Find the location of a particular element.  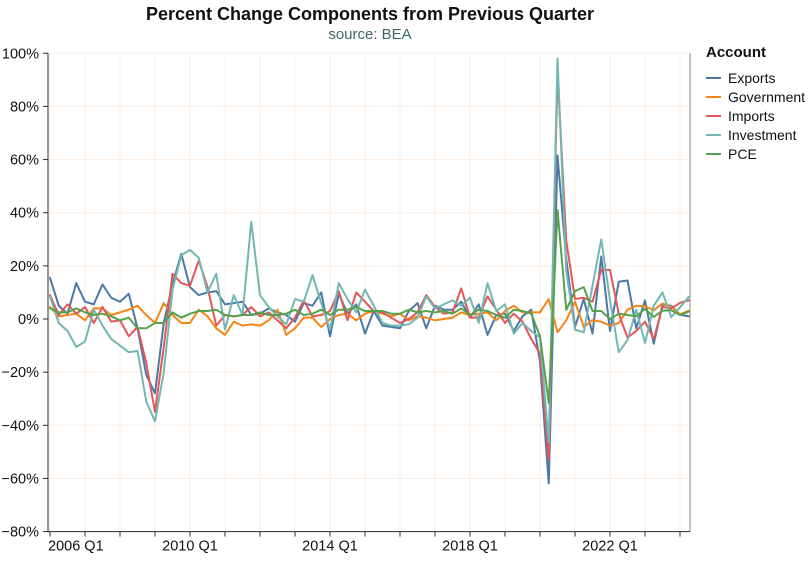

legend-item-imports: Imports is located at coordinates (755, 115).